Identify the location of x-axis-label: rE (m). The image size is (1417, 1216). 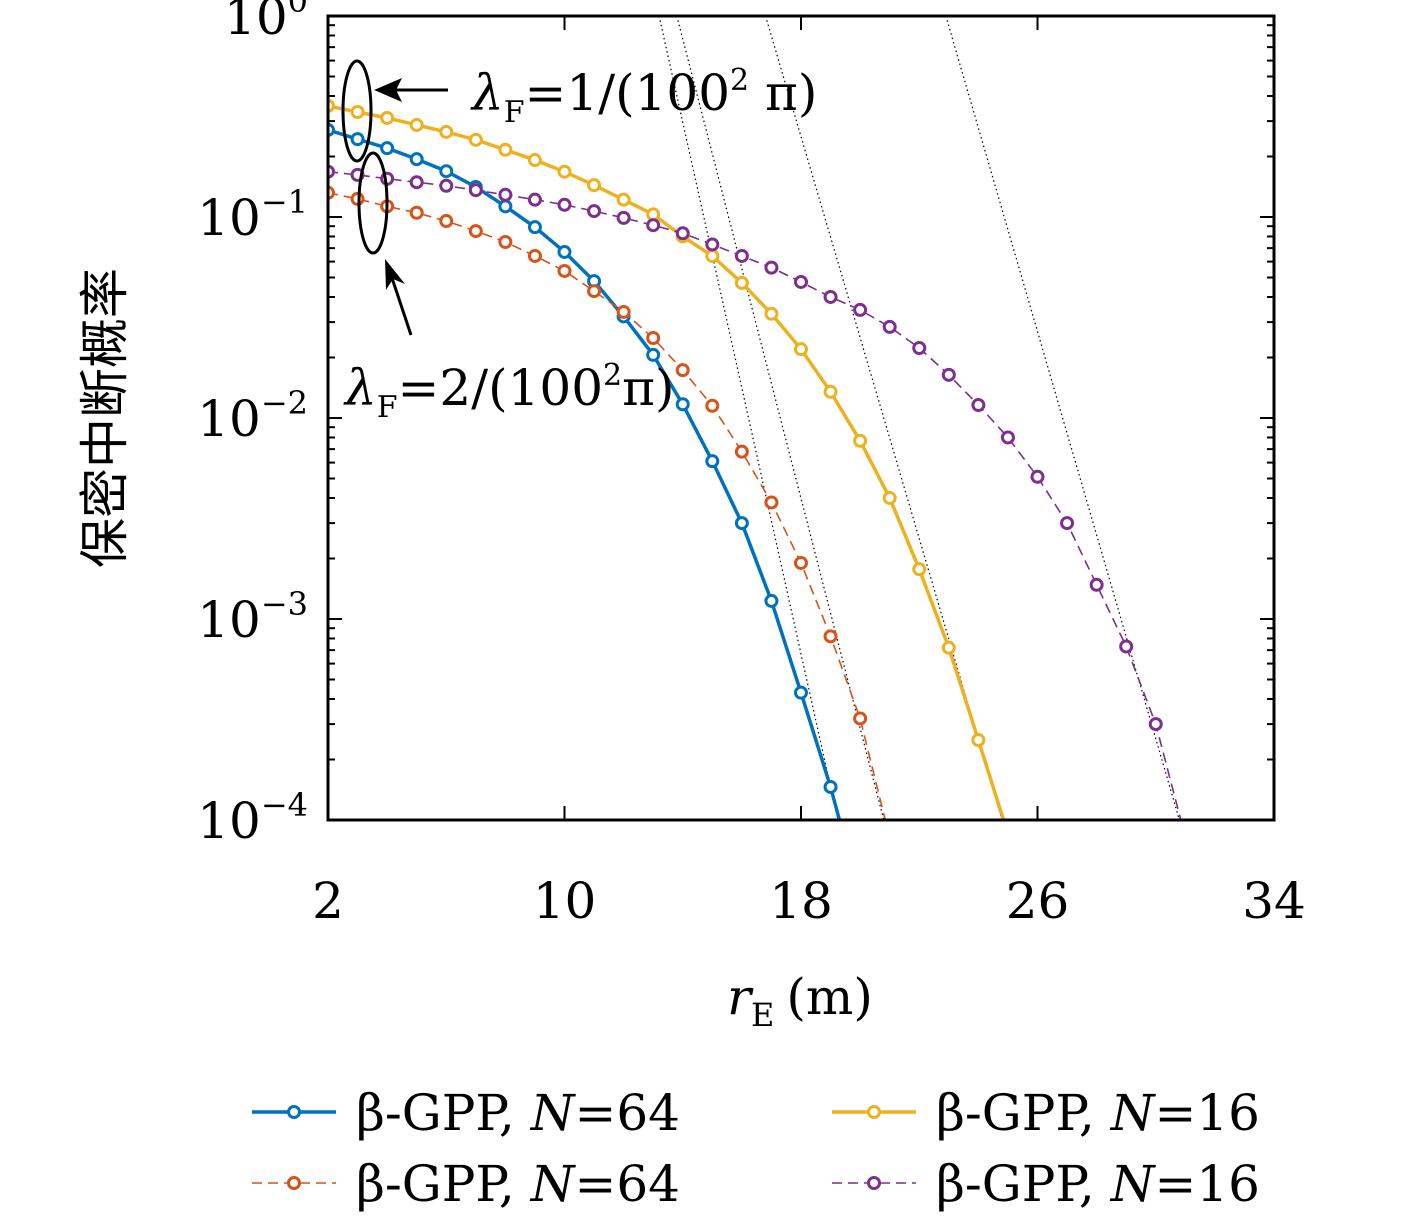
(800, 1001).